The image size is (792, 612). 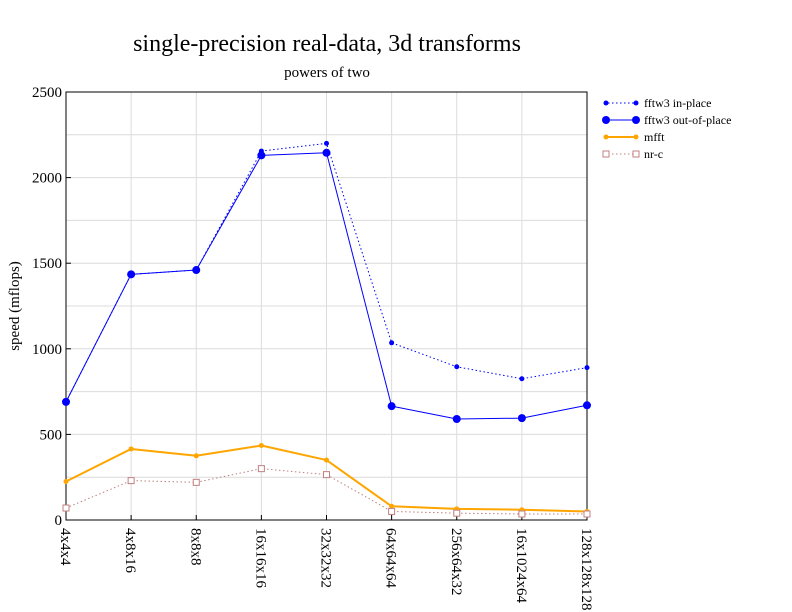 I want to click on x-tick-label: 16x1024x64, so click(x=521, y=566).